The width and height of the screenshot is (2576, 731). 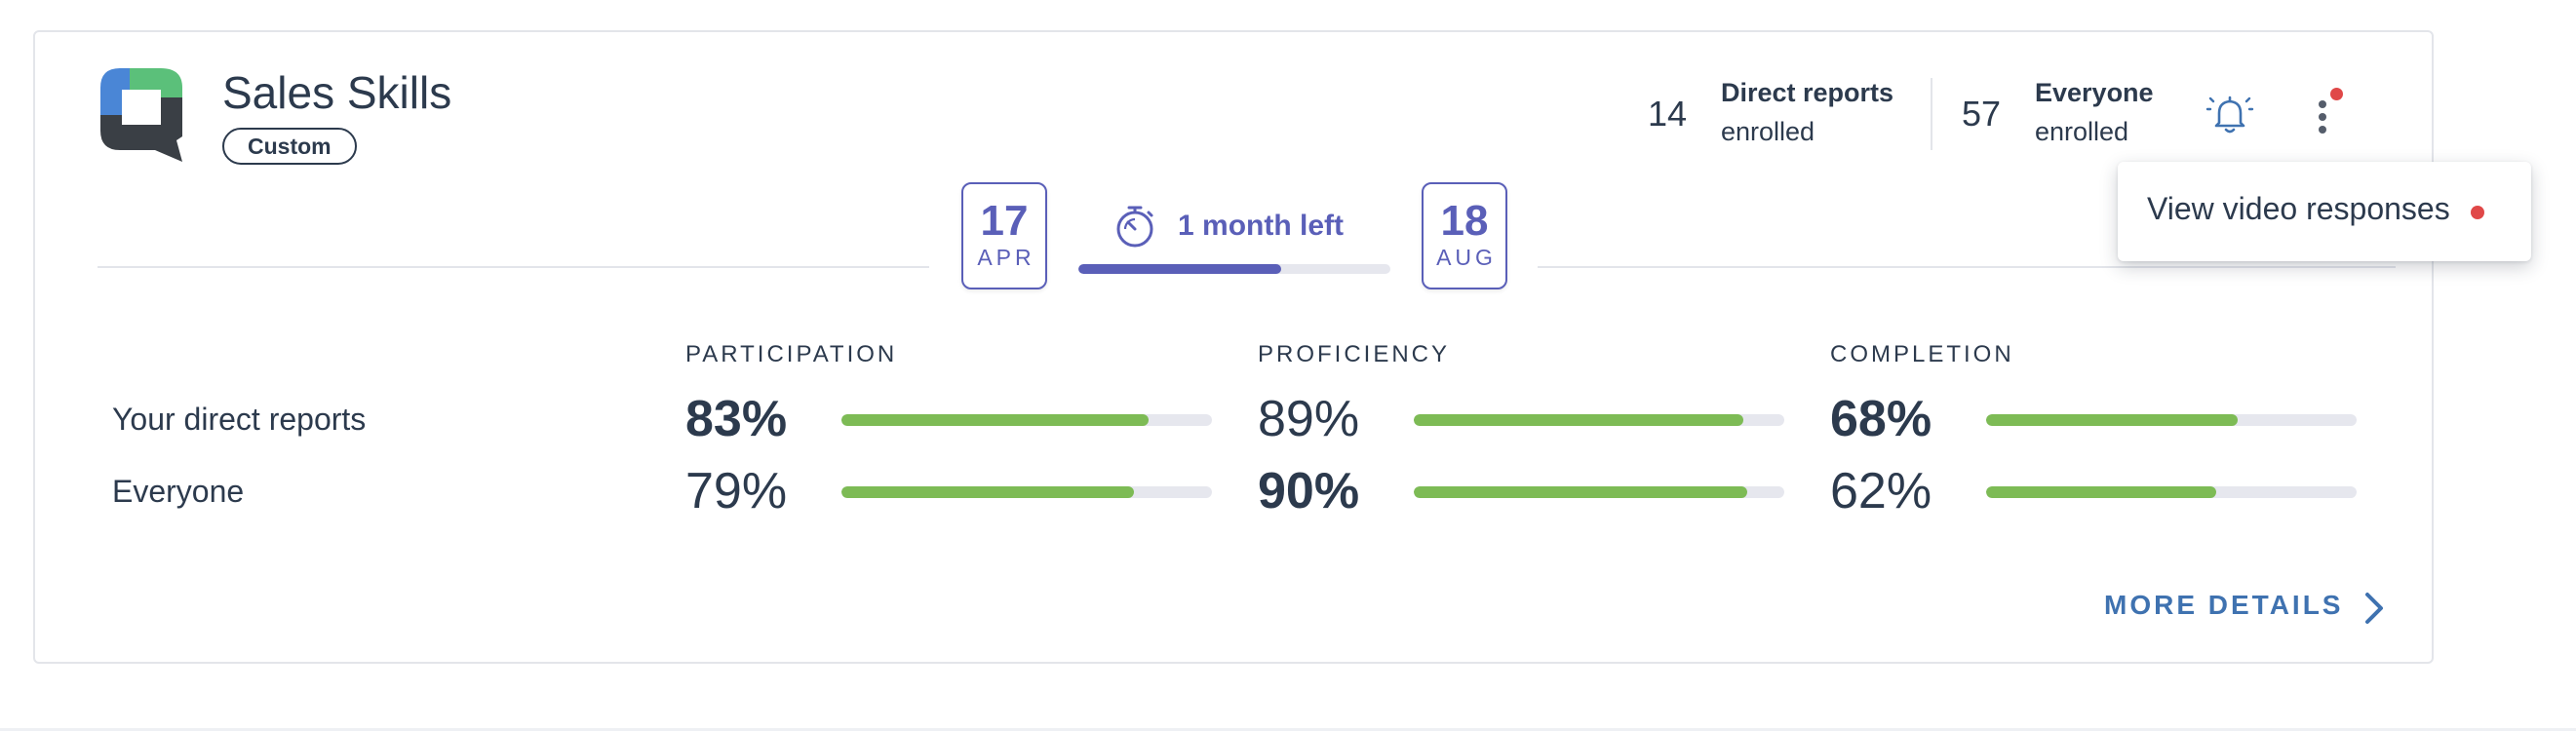 What do you see at coordinates (2326, 113) in the screenshot?
I see `kebab-menu-icon` at bounding box center [2326, 113].